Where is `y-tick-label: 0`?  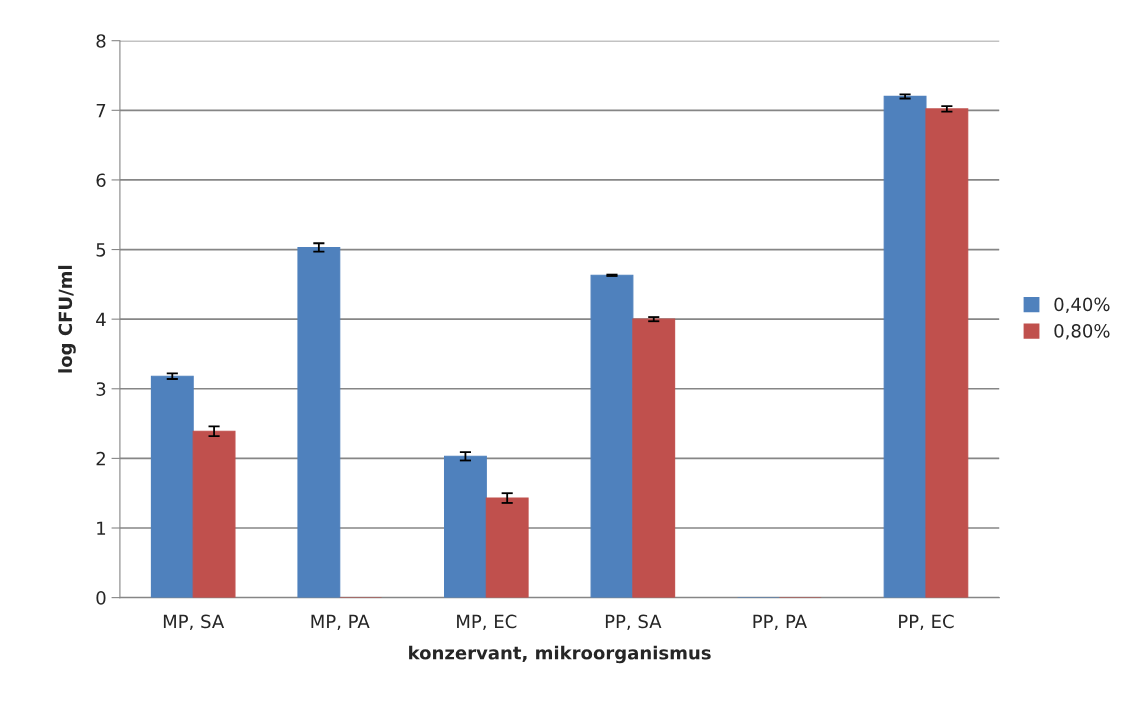 y-tick-label: 0 is located at coordinates (101, 598).